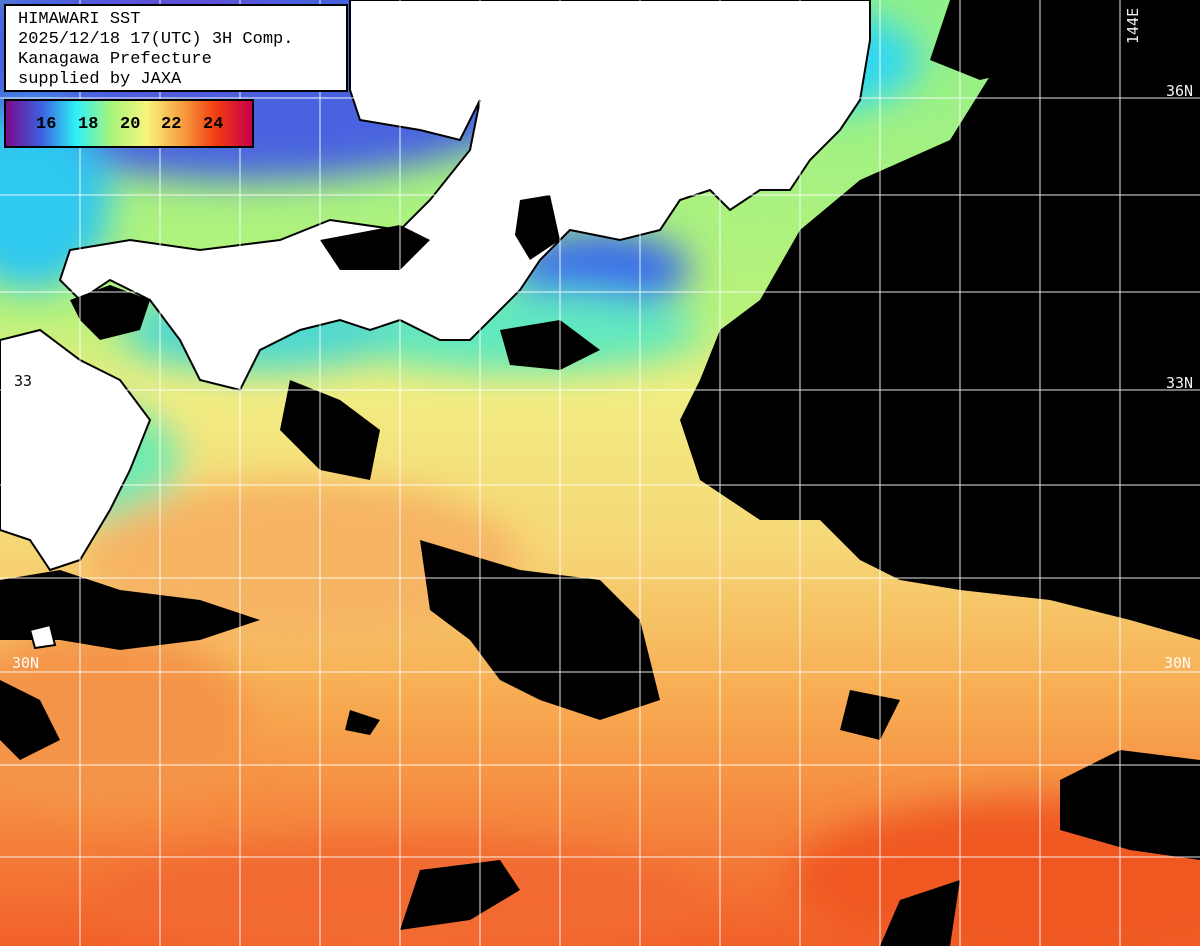  I want to click on title-line: HIMAWARI SST, so click(79, 19).